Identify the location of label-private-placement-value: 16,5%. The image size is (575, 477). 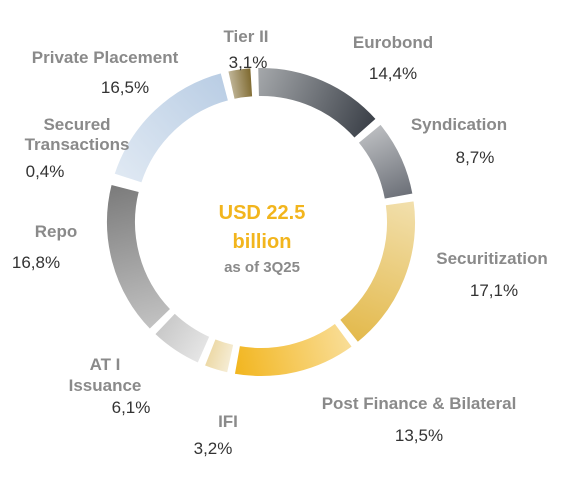
(125, 87).